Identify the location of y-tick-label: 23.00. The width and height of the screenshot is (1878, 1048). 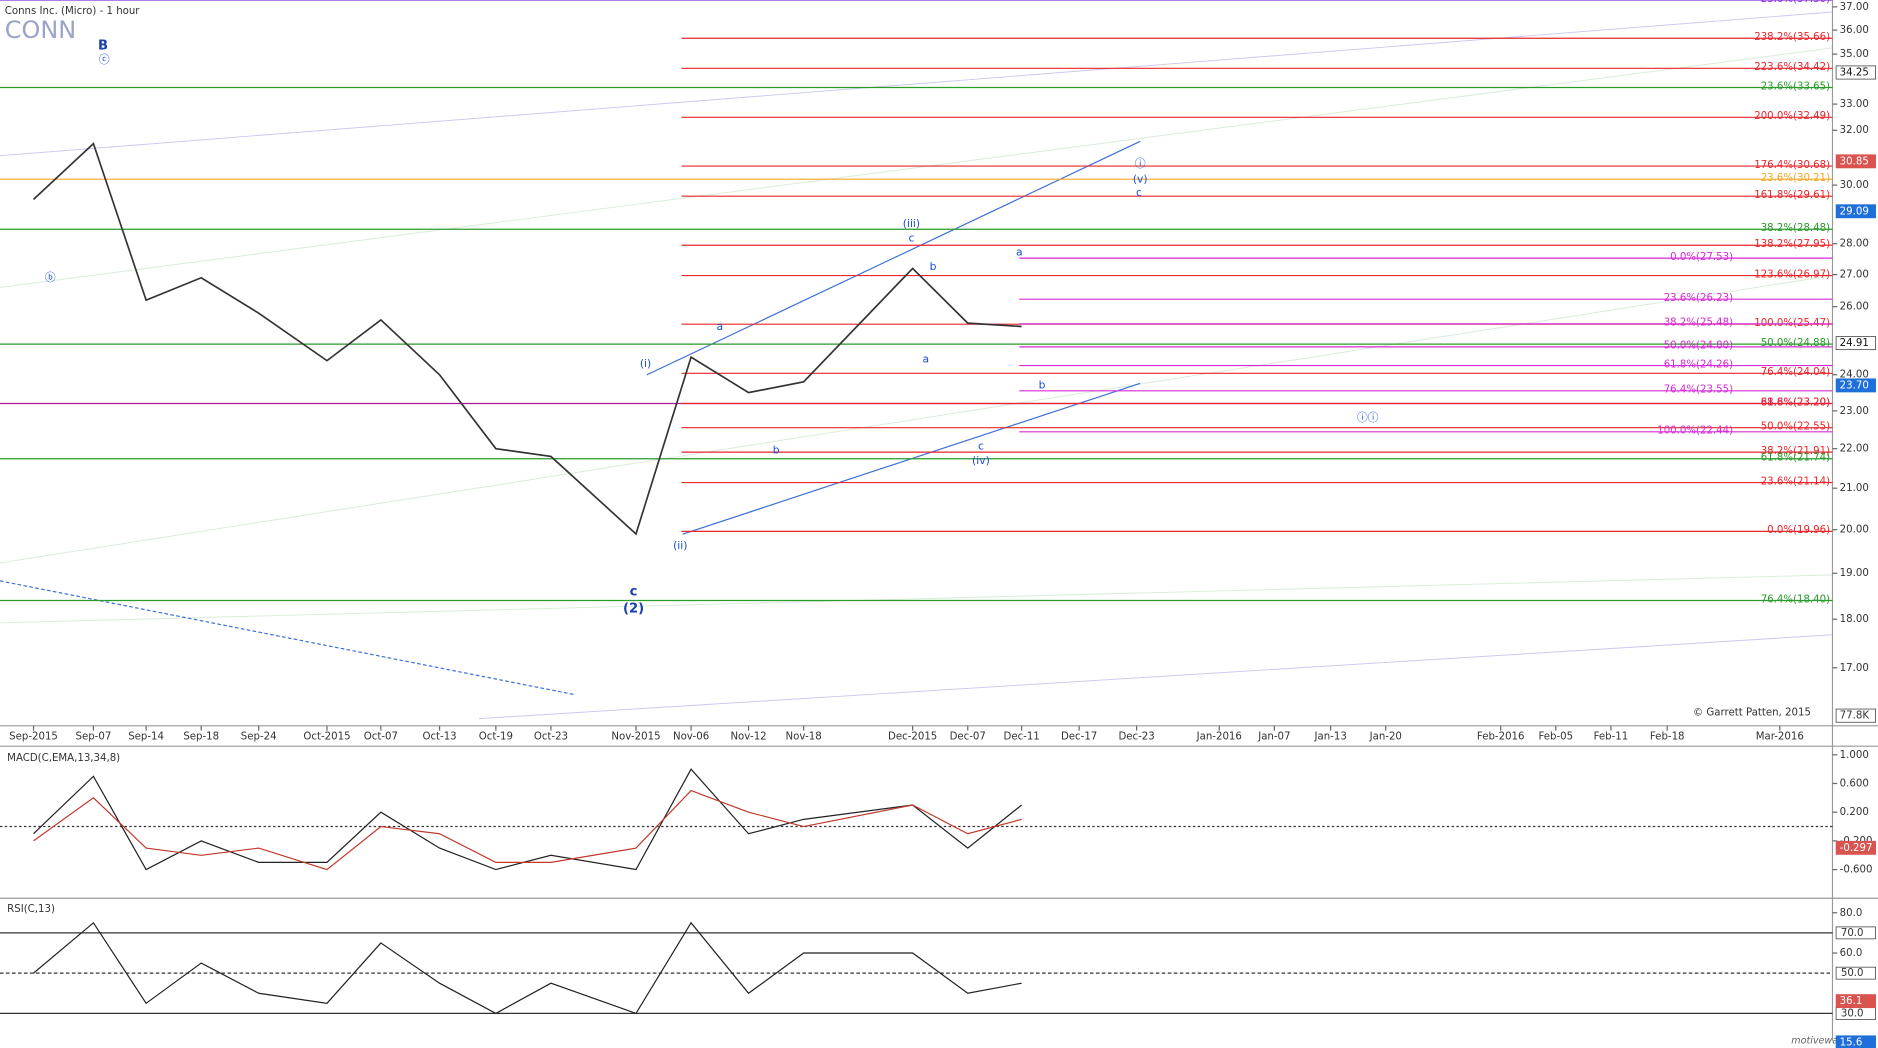
(1854, 411).